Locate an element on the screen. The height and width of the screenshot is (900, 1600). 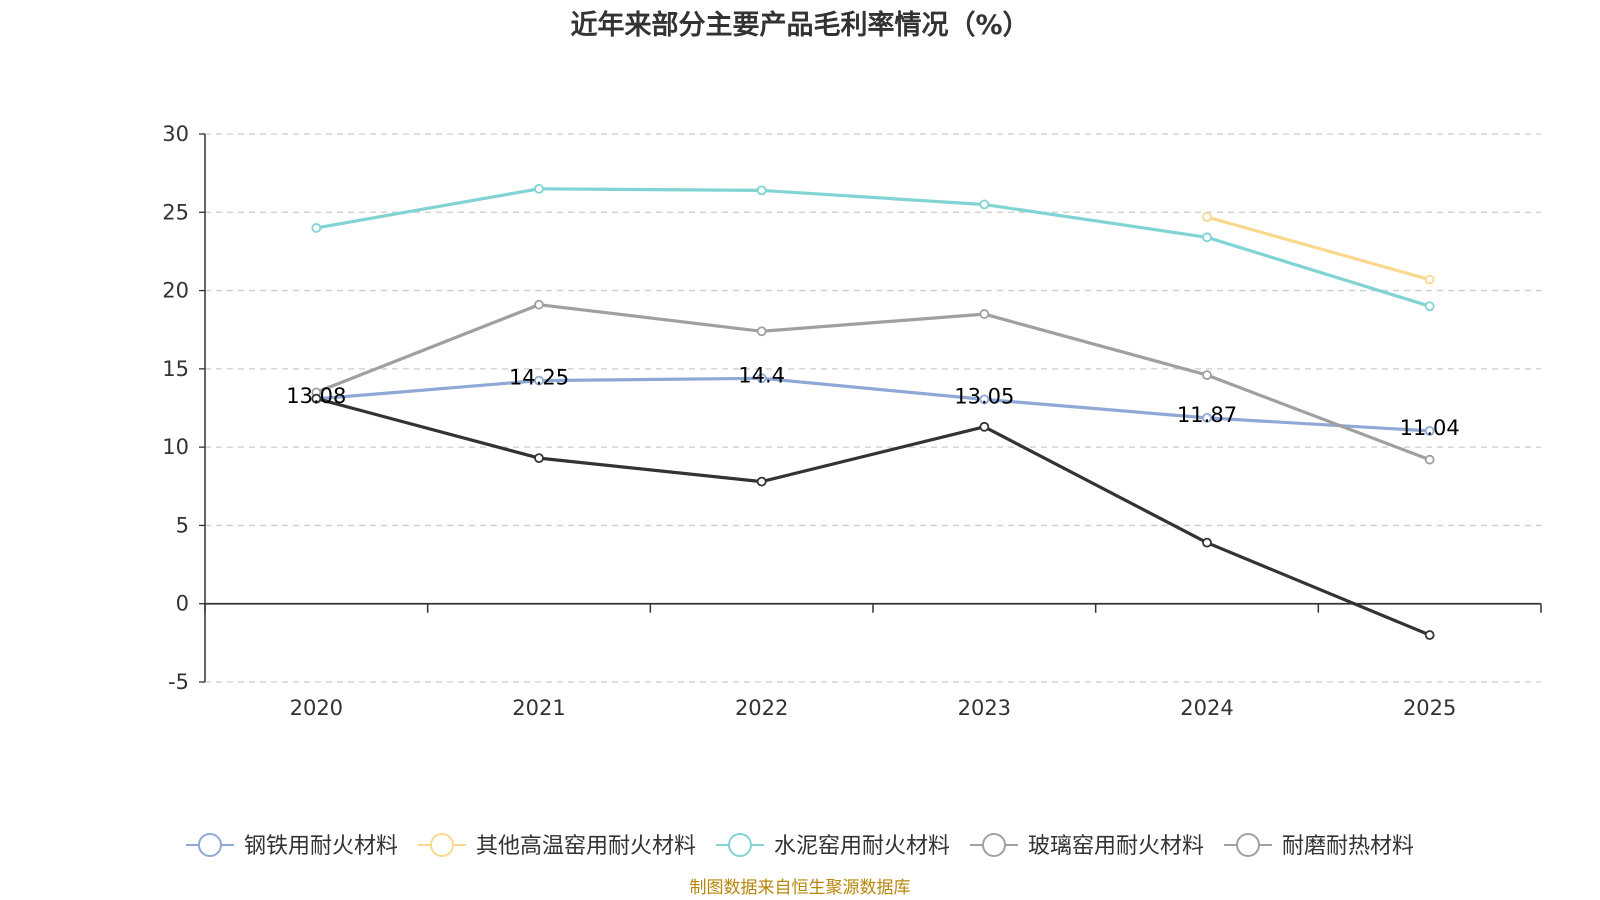
y-tick-label: 5 is located at coordinates (182, 525).